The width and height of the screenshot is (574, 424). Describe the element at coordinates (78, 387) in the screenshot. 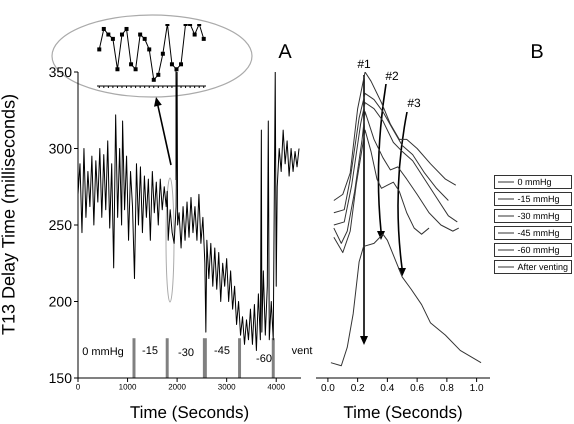

I see `x-tick-label: 0` at that location.